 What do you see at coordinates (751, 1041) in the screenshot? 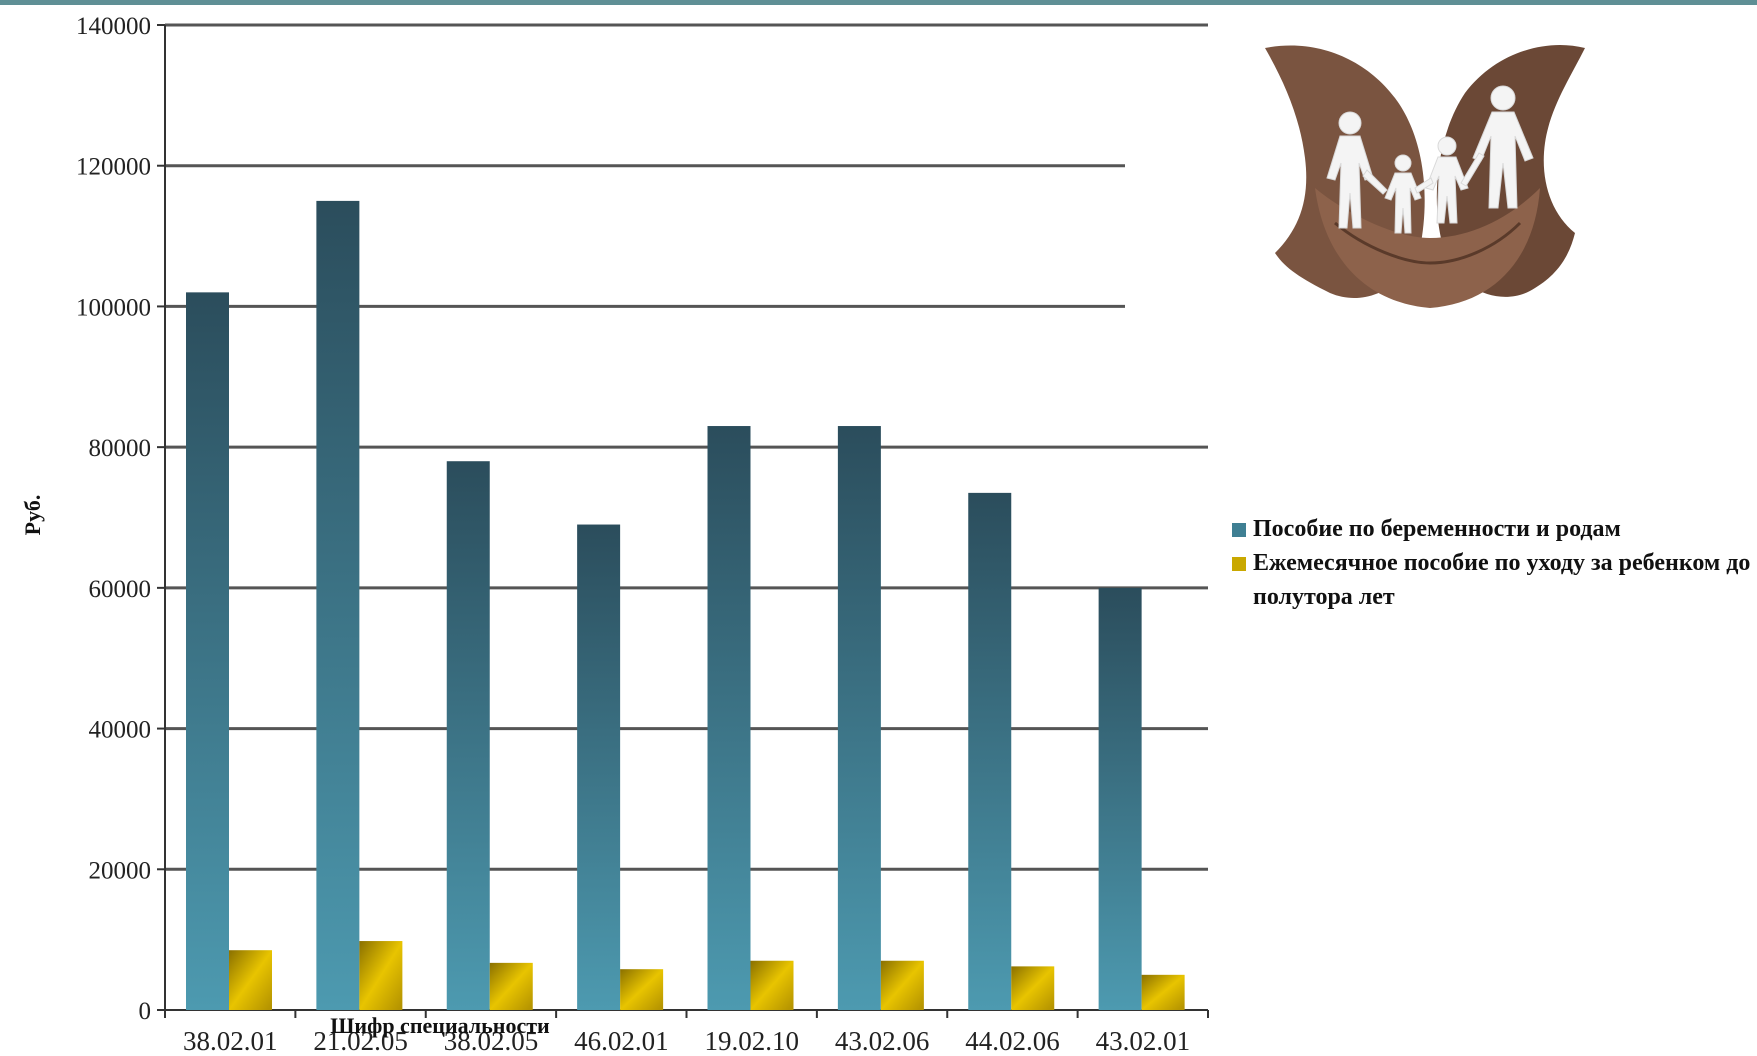
I see `x-tick-label: 19.02.10` at bounding box center [751, 1041].